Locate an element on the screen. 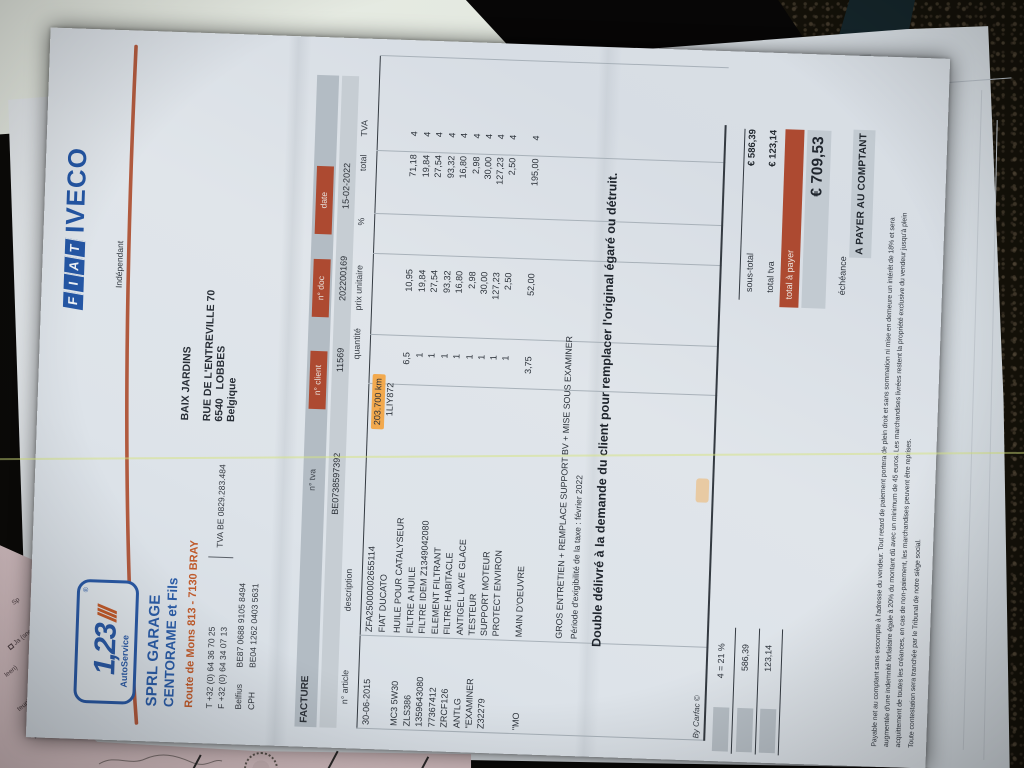  recap-value: 586,39 is located at coordinates (745, 657).